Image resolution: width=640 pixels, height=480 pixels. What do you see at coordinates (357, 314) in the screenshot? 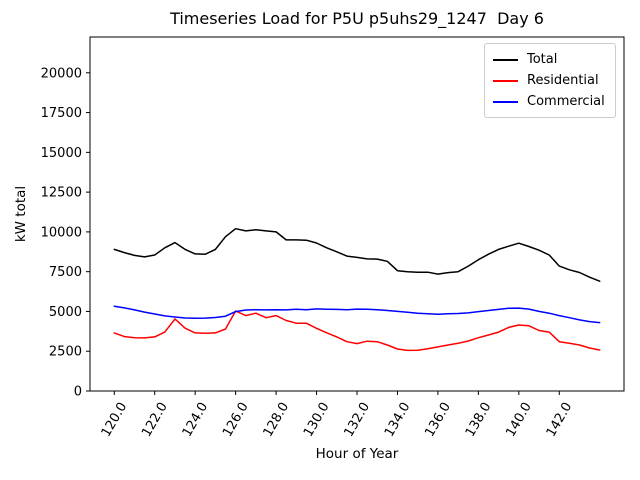
I see `series-line-commercial` at bounding box center [357, 314].